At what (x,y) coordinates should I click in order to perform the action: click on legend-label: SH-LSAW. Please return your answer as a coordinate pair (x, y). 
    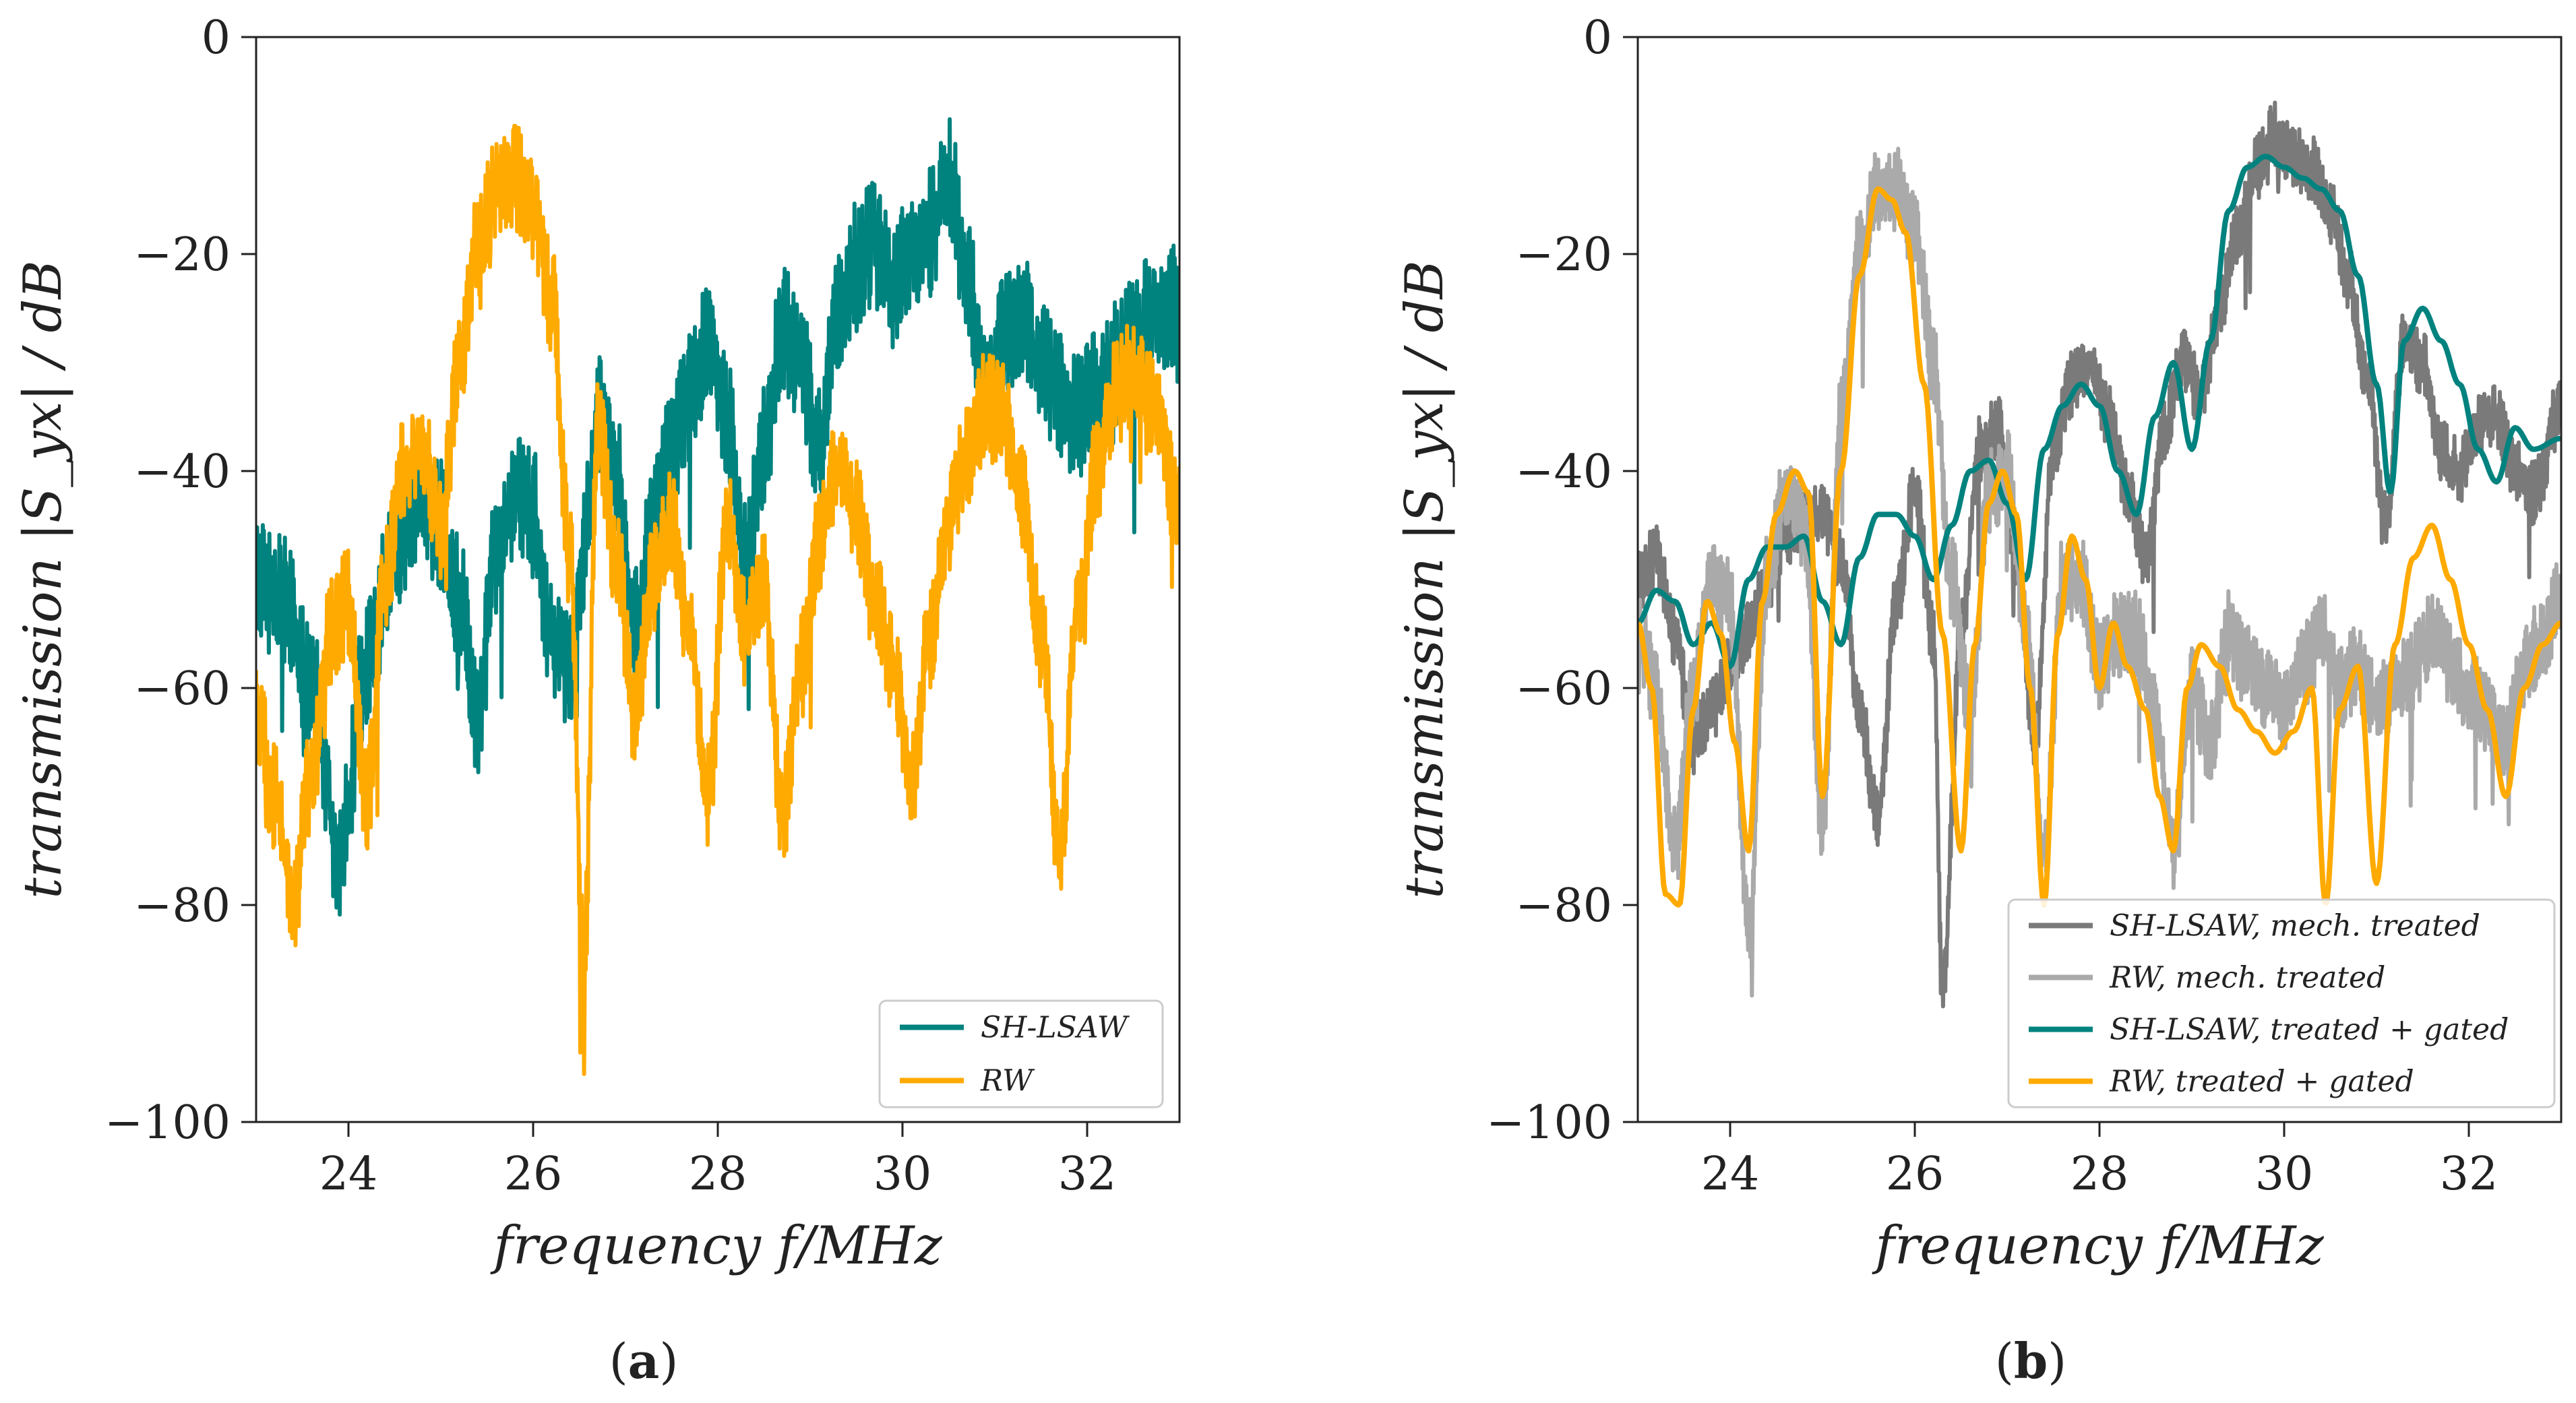
    Looking at the image, I should click on (1055, 1028).